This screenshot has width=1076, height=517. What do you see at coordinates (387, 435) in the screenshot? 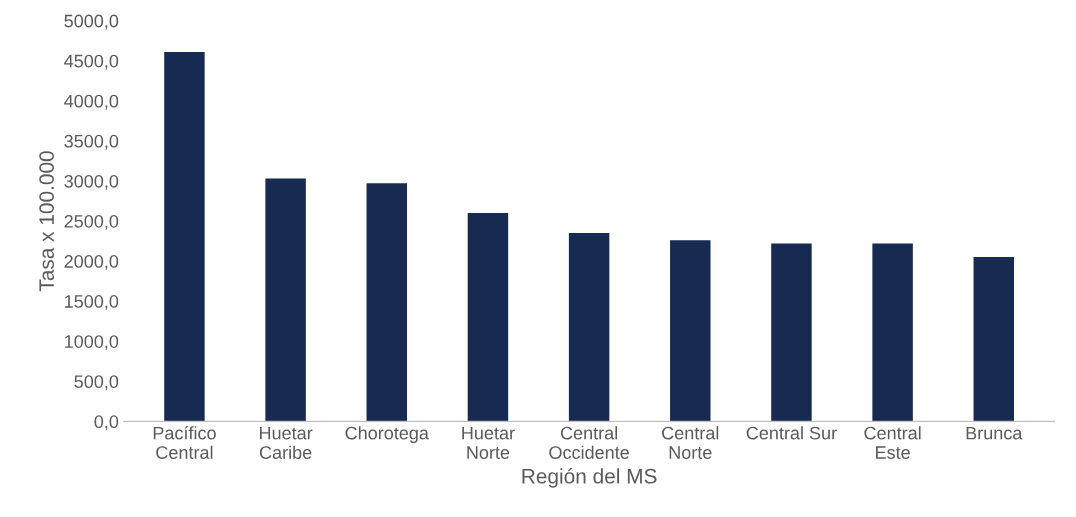
I see `x-tick-label: Chorotega` at bounding box center [387, 435].